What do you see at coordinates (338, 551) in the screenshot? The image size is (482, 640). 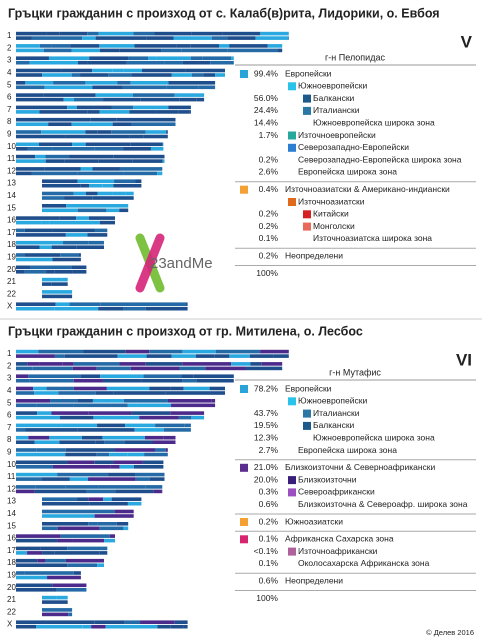 I see `ancestry-label: Източноафрикански` at bounding box center [338, 551].